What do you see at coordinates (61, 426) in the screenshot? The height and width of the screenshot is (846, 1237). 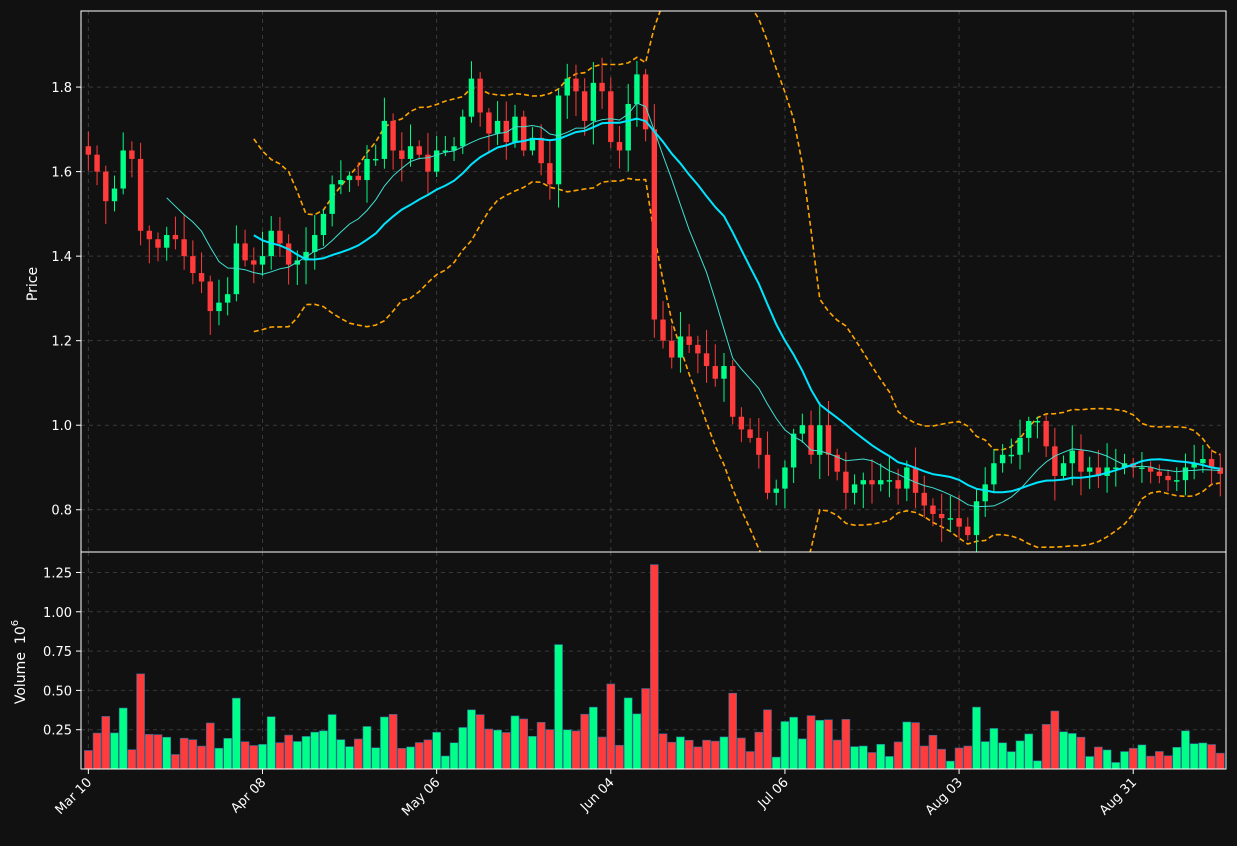 I see `price-tick-label: 1.0` at bounding box center [61, 426].